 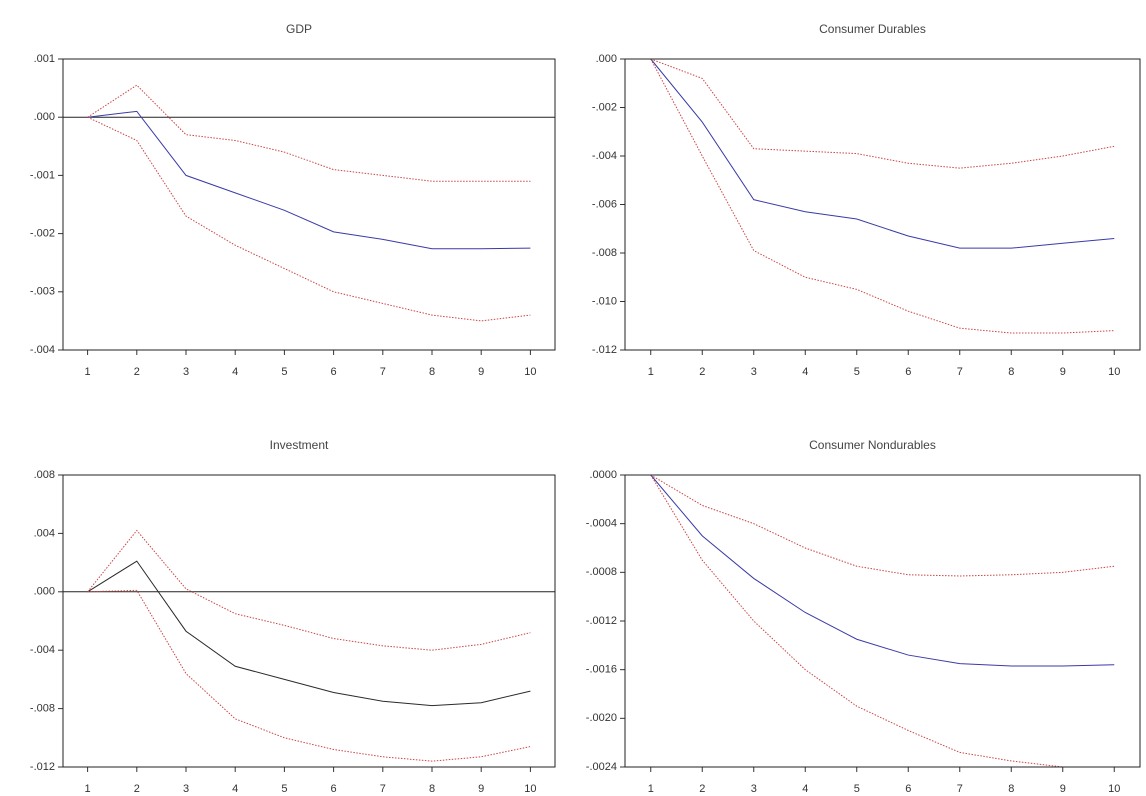 I want to click on y-tick-label: -.0008, so click(x=601, y=572).